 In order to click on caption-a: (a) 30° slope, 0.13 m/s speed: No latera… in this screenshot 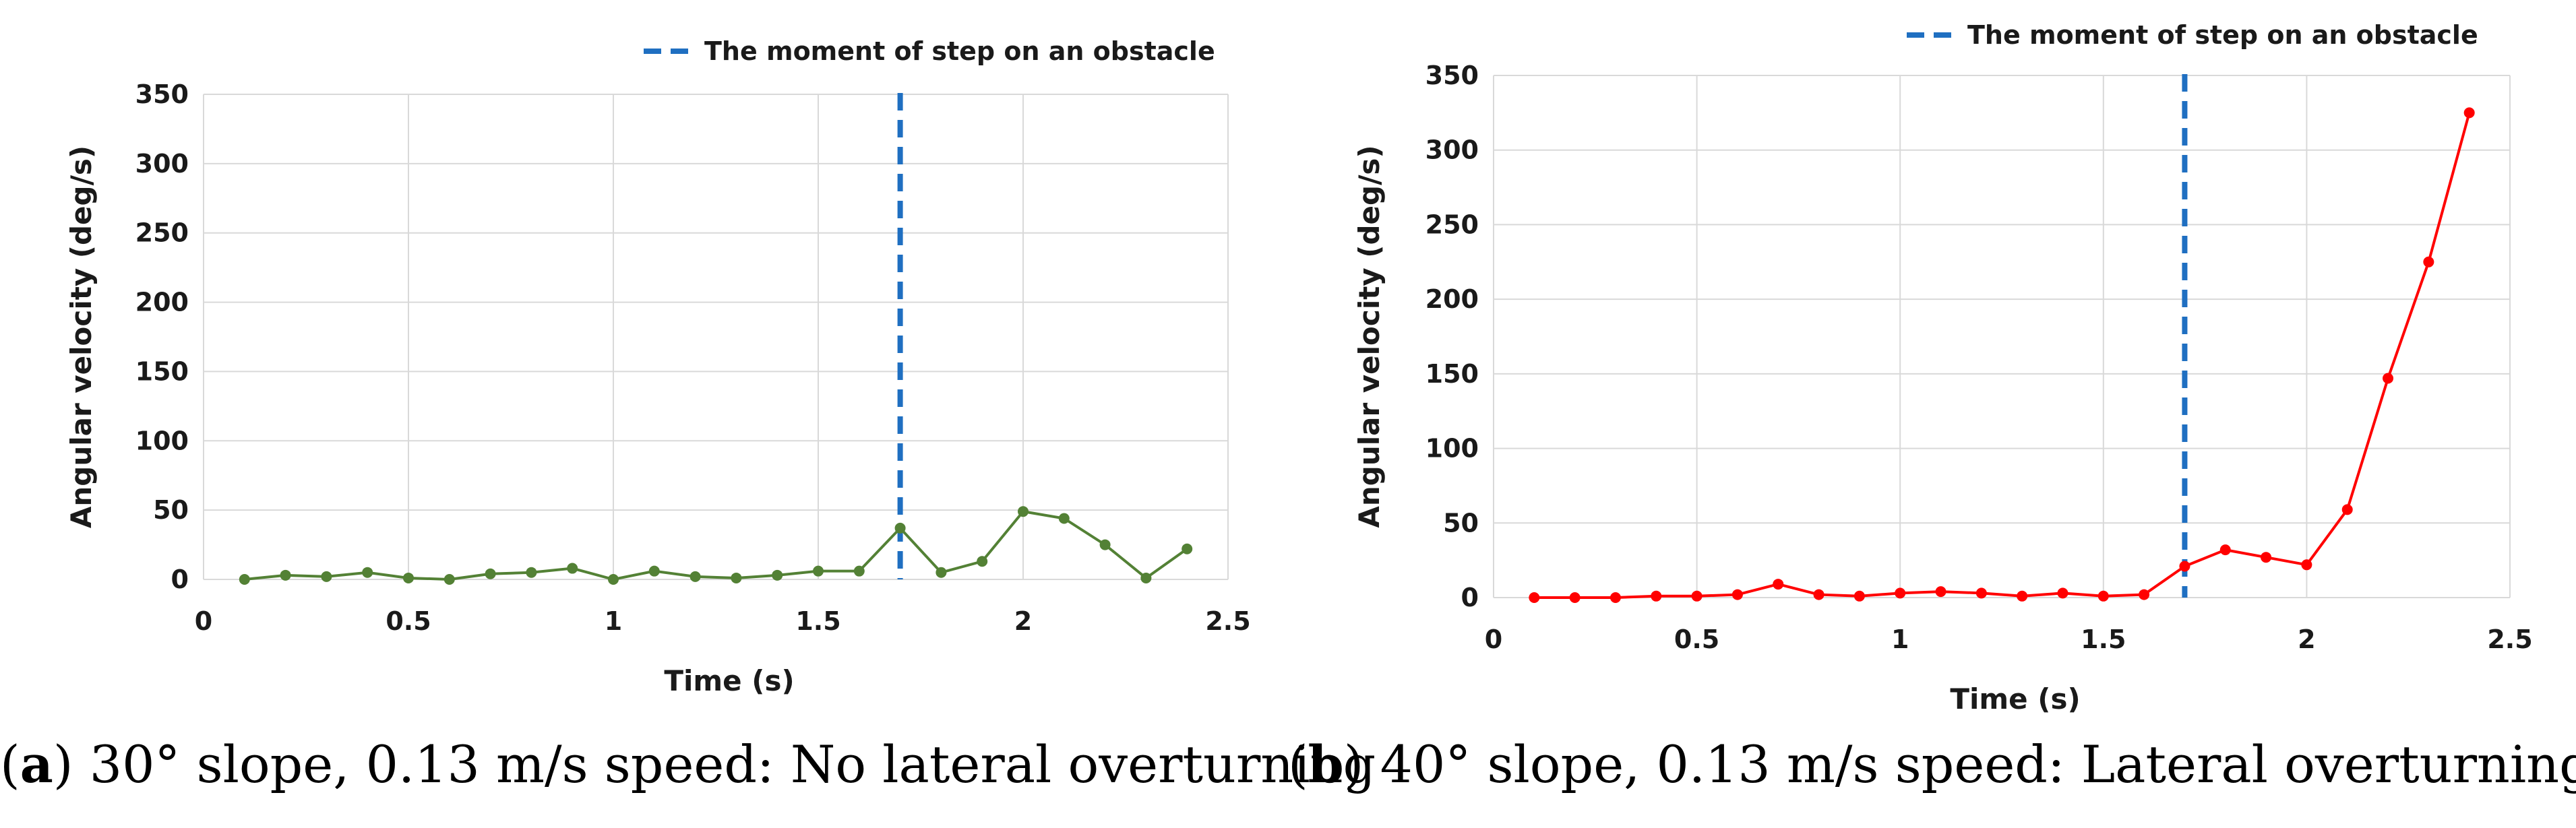, I will do `click(688, 764)`.